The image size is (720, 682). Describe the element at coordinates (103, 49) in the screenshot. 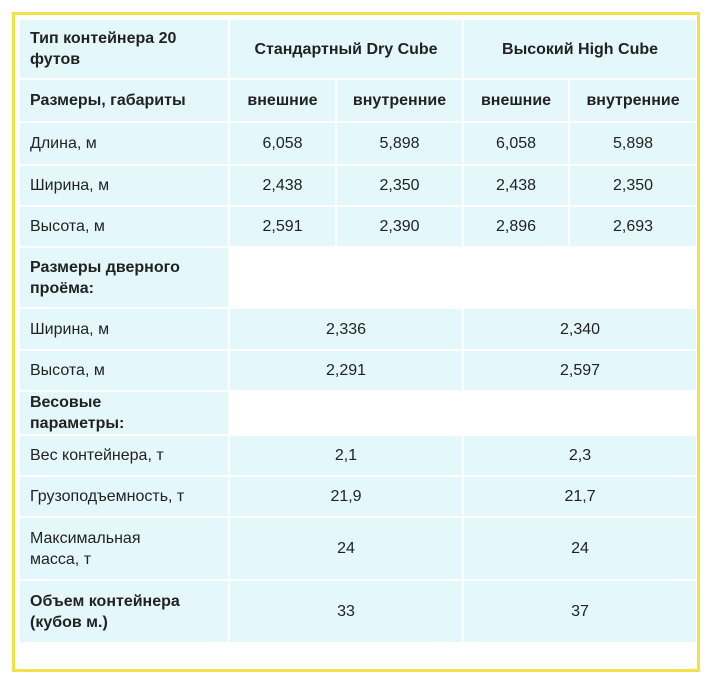

I see `cell-text: Тип контейнера 20 футов` at that location.